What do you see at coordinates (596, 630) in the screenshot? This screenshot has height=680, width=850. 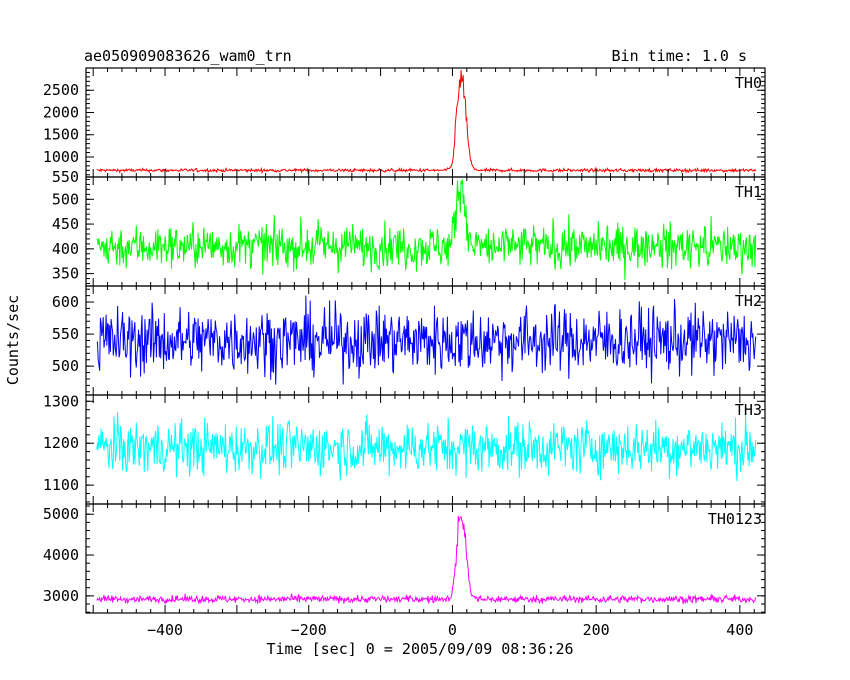 I see `x-tick-label: 200` at bounding box center [596, 630].